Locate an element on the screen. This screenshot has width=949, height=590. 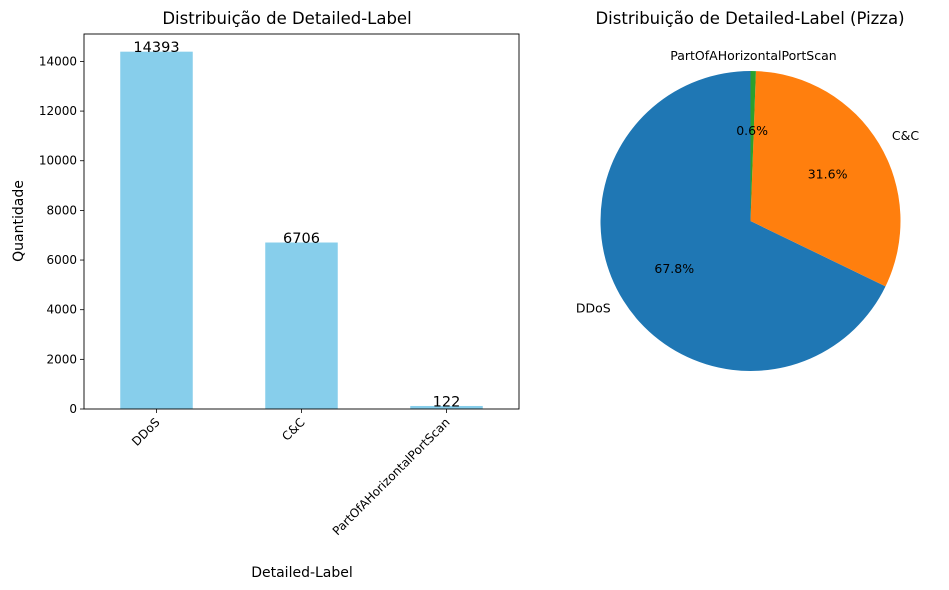
x-tick-label-0: DDoS is located at coordinates (146, 432).